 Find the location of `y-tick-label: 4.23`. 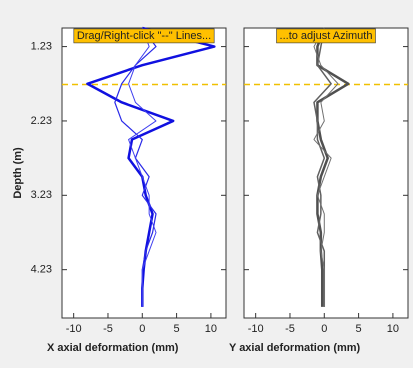

y-tick-label: 4.23 is located at coordinates (41, 270).